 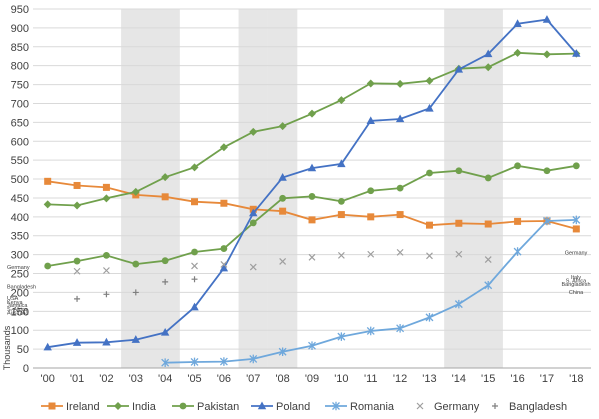 What do you see at coordinates (457, 407) in the screenshot?
I see `legend-label: Germany` at bounding box center [457, 407].